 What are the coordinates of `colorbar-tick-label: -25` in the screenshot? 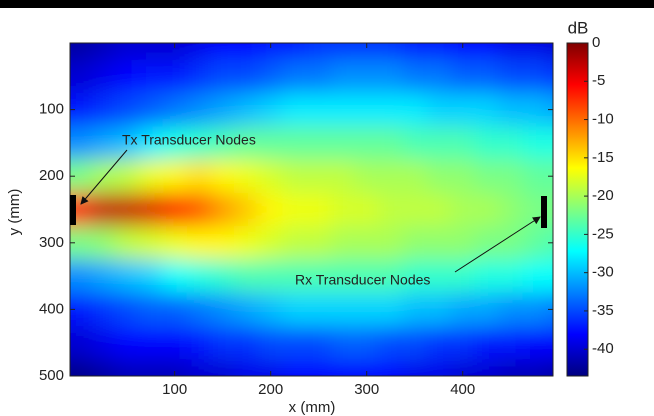 It's located at (603, 233).